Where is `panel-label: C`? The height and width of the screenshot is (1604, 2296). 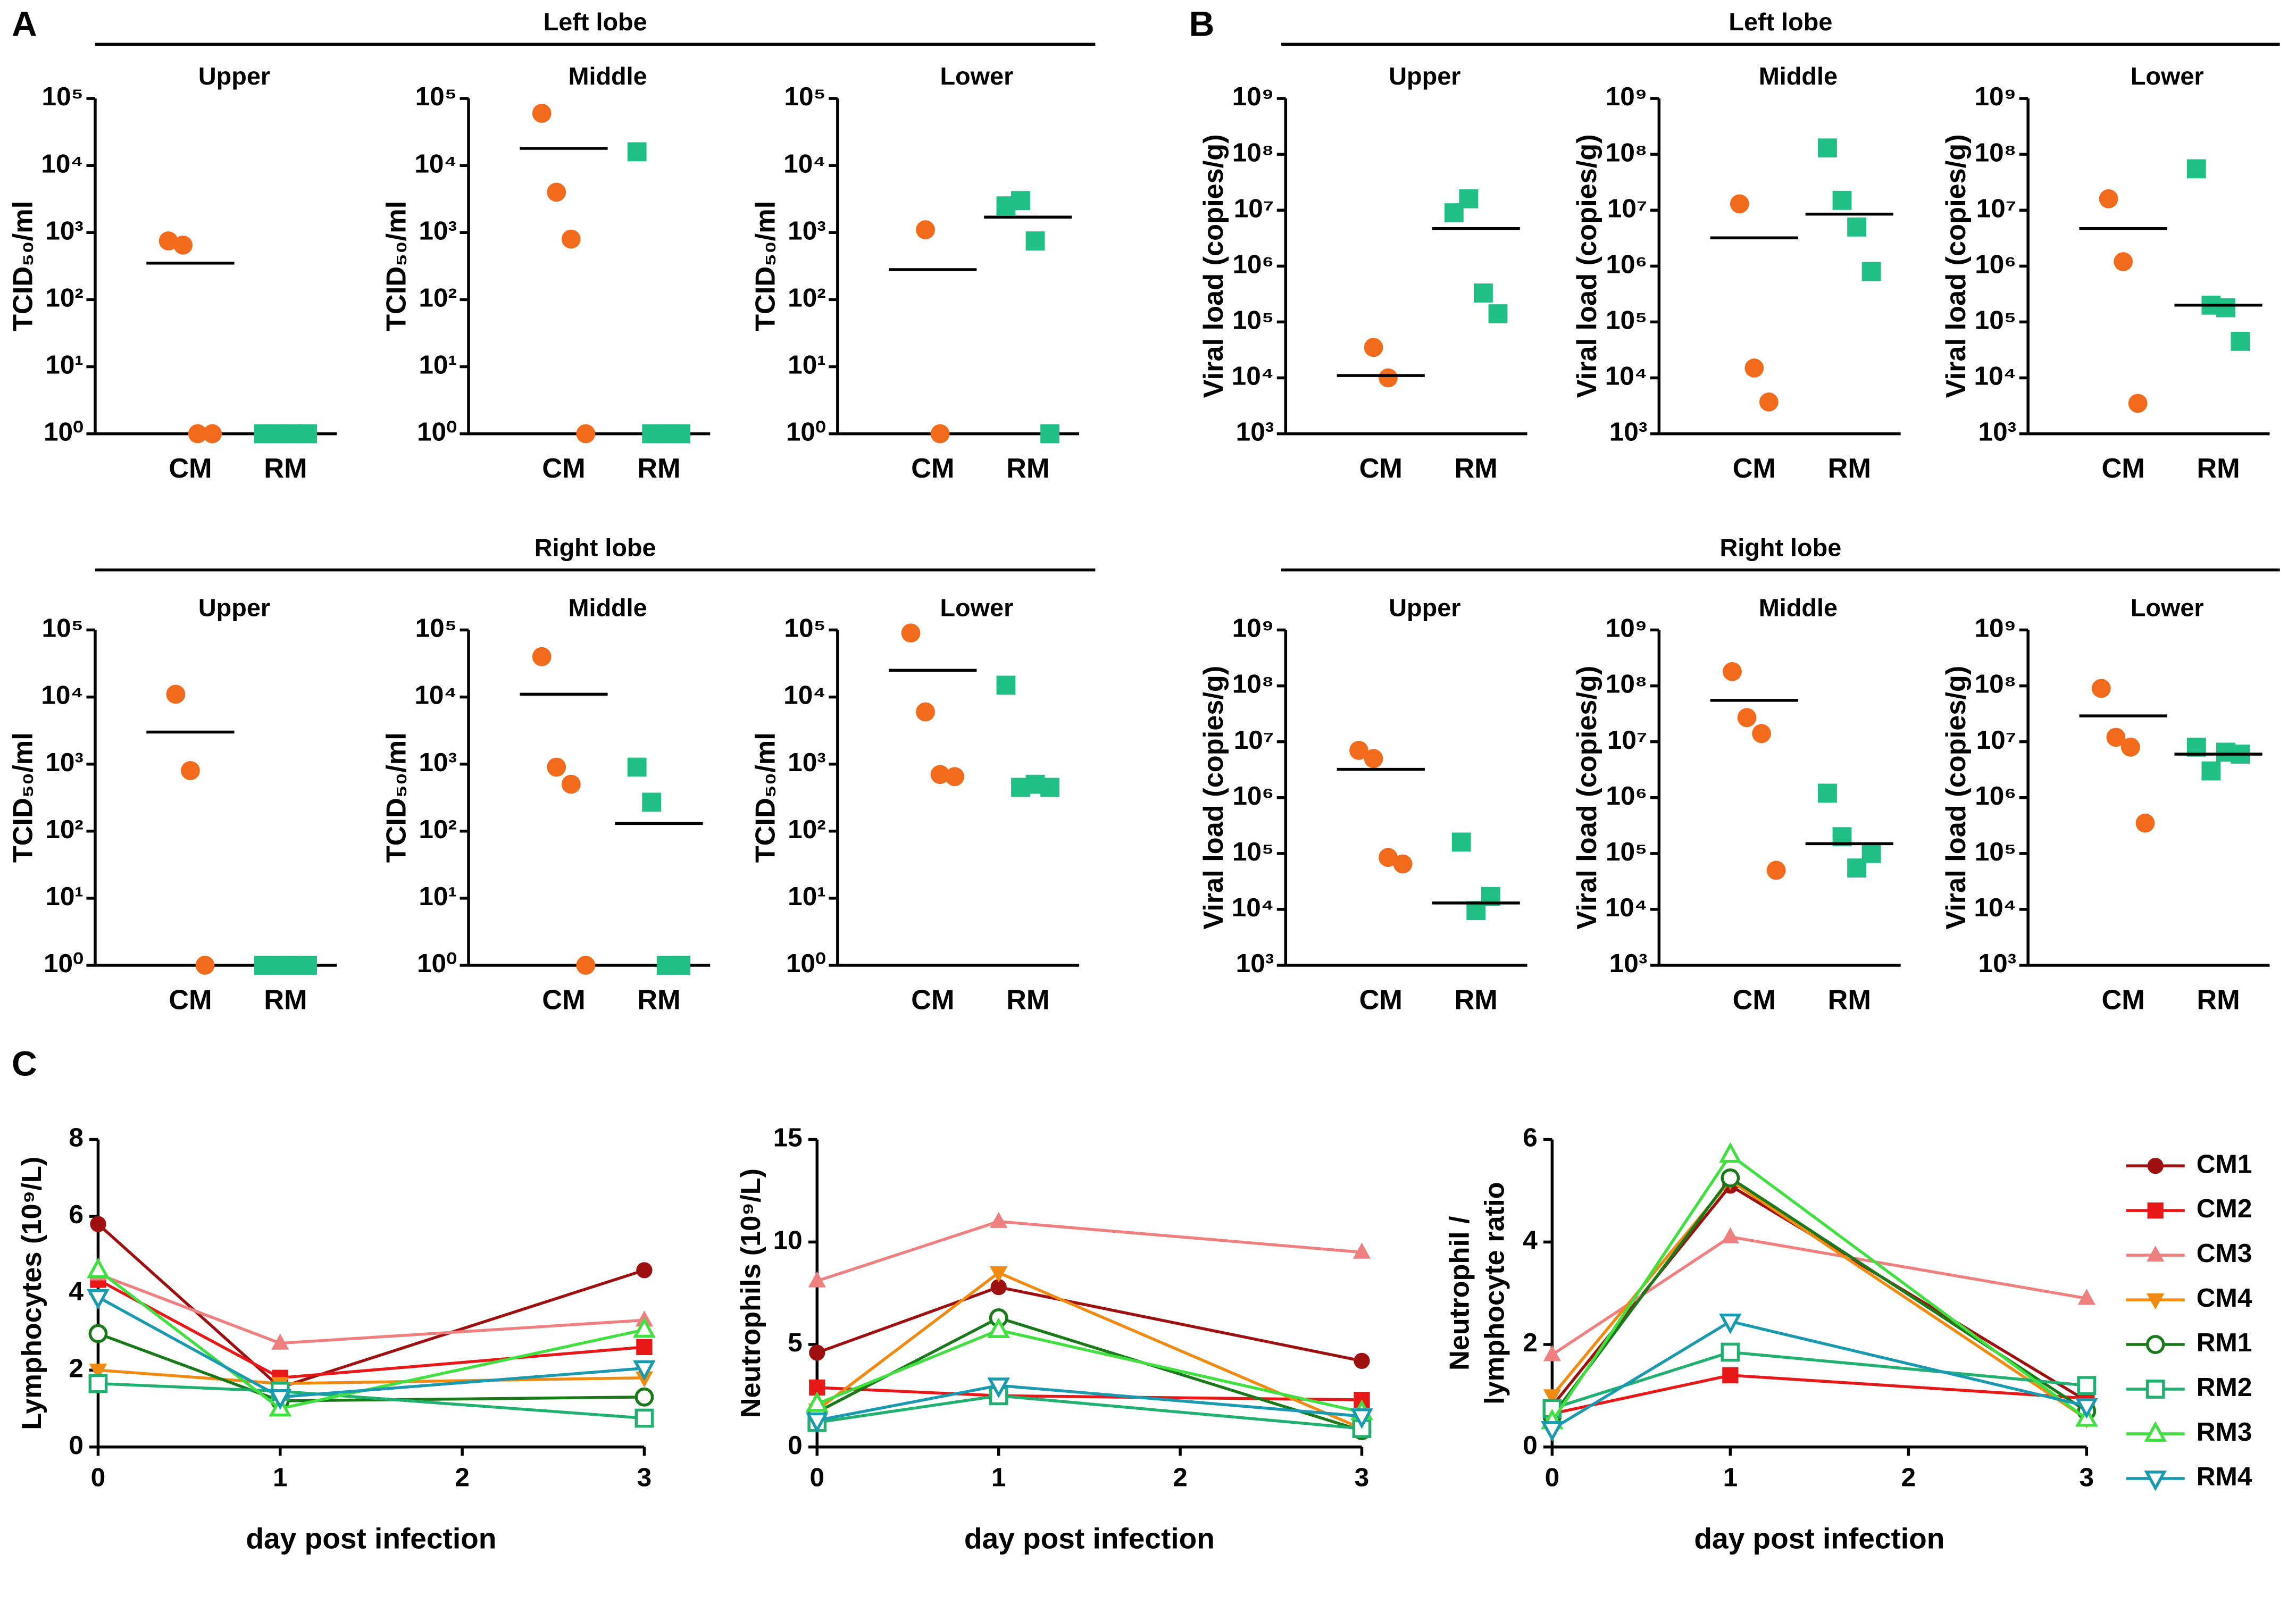 panel-label: C is located at coordinates (25, 1063).